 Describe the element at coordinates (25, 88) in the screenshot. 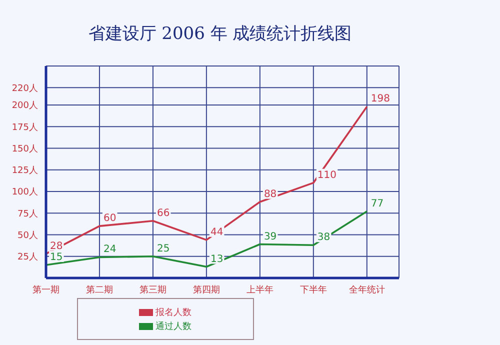

I see `y-tick-label: 220人` at that location.